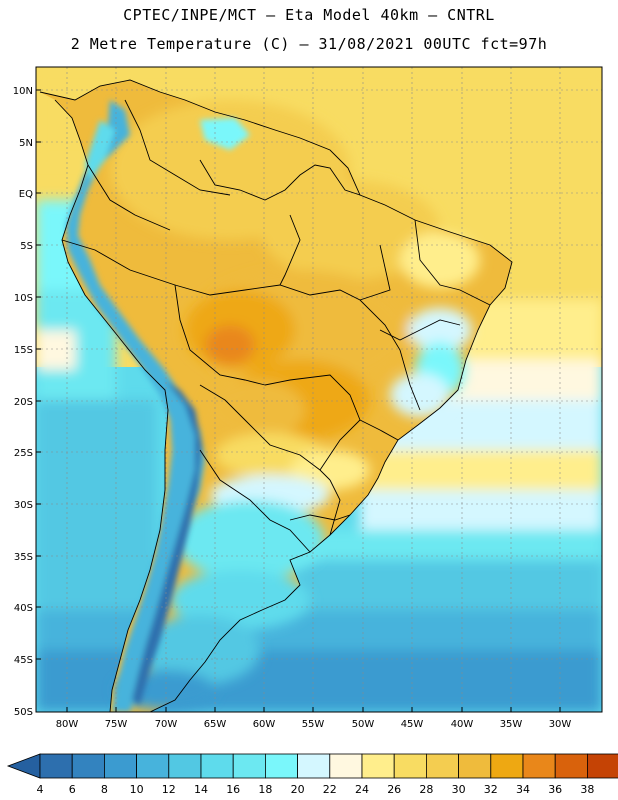 This screenshot has height=800, width=618. I want to click on lat-label: 45S, so click(23, 660).